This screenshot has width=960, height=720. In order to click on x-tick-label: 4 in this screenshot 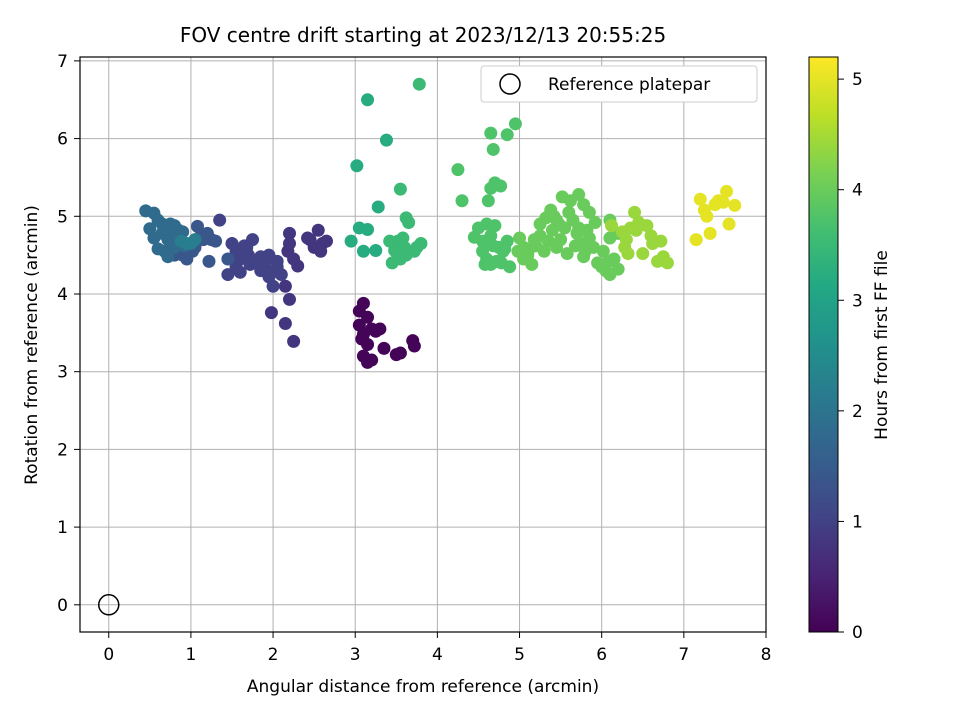, I will do `click(437, 655)`.